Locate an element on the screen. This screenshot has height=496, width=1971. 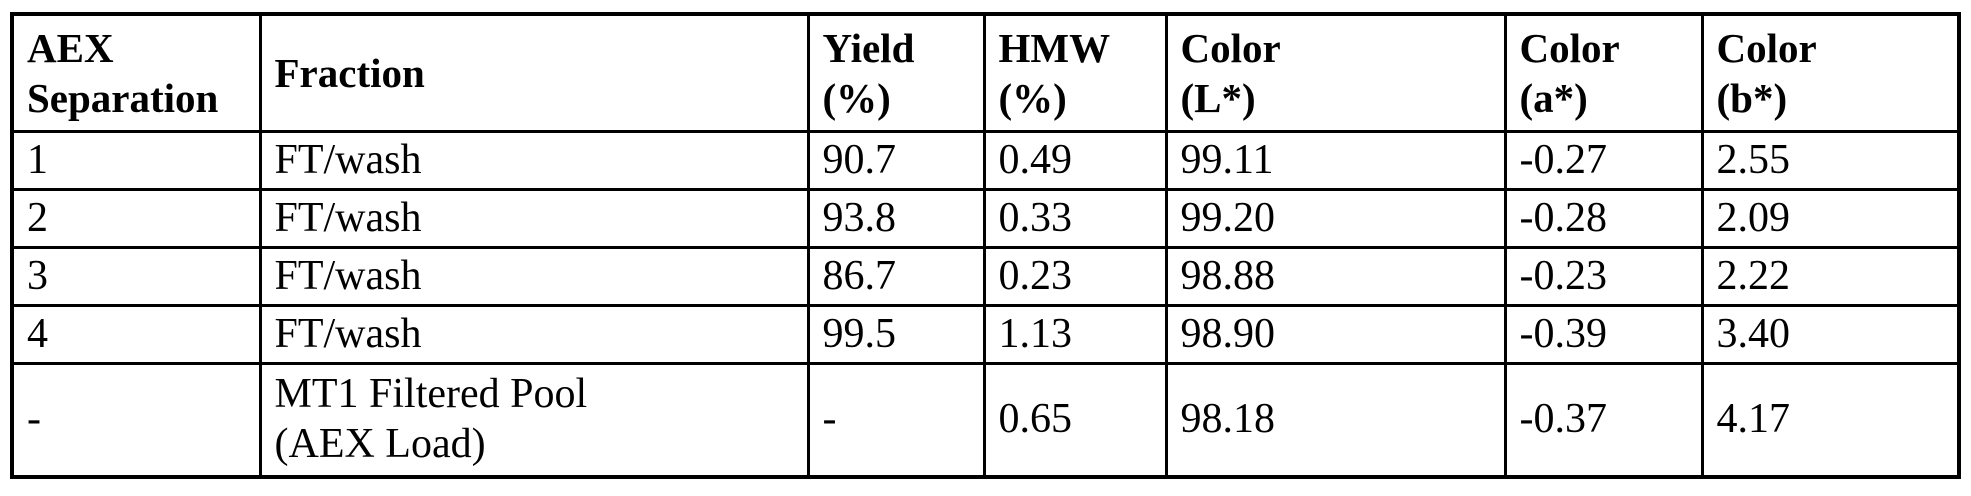
cell-hmw: 0.49 is located at coordinates (1075, 160).